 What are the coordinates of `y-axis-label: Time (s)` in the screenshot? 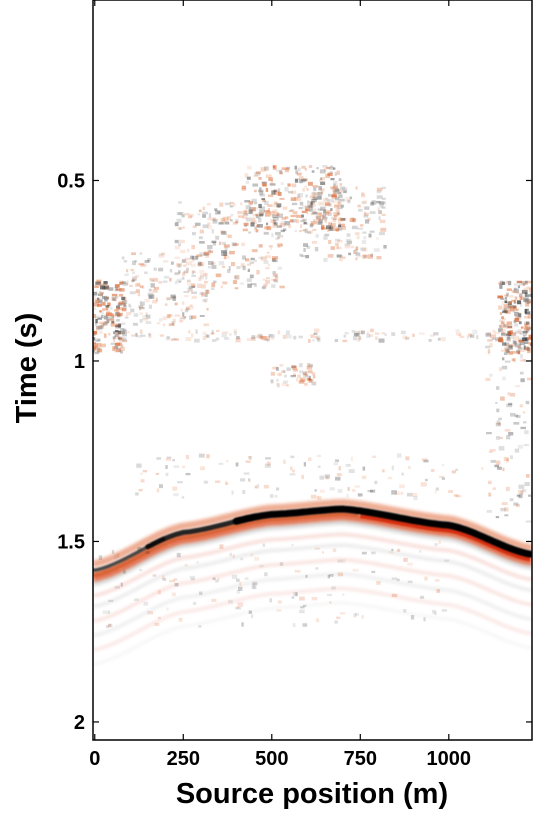 It's located at (27, 368).